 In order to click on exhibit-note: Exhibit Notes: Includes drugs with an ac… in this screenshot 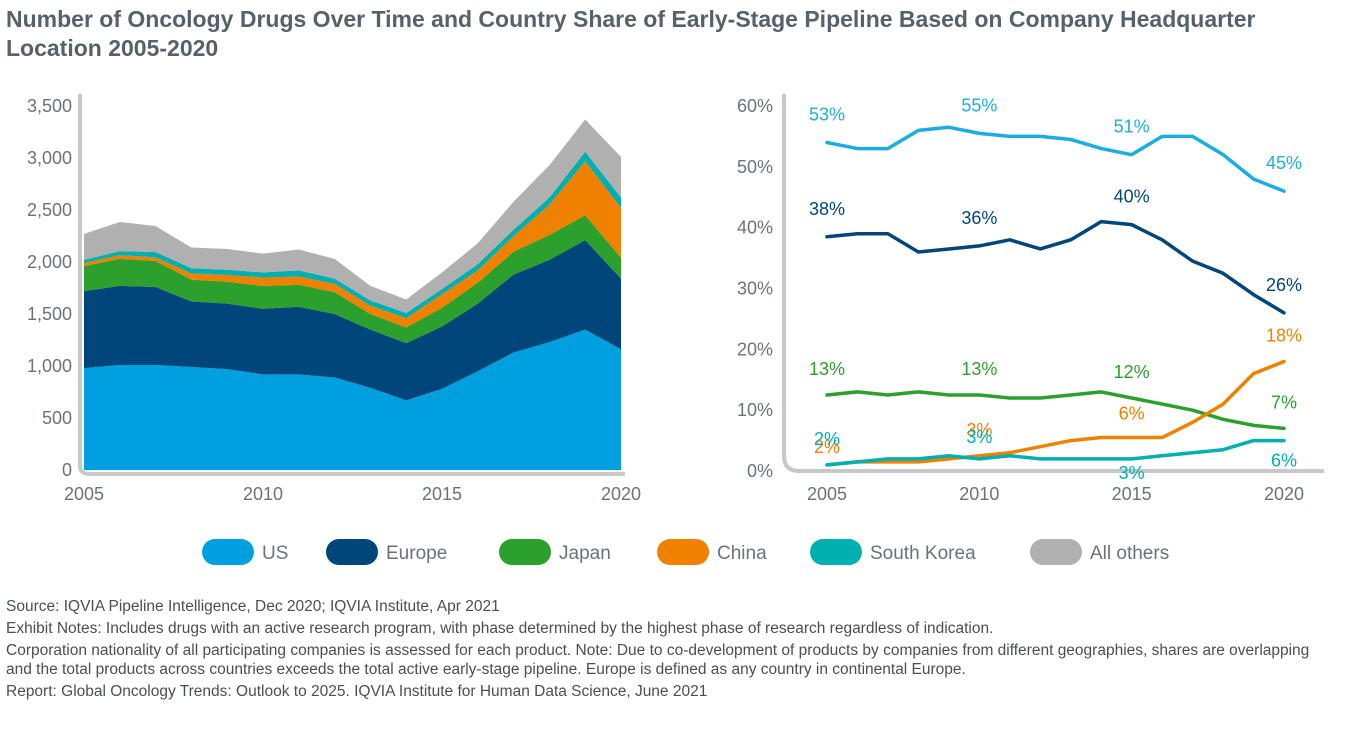, I will do `click(500, 628)`.